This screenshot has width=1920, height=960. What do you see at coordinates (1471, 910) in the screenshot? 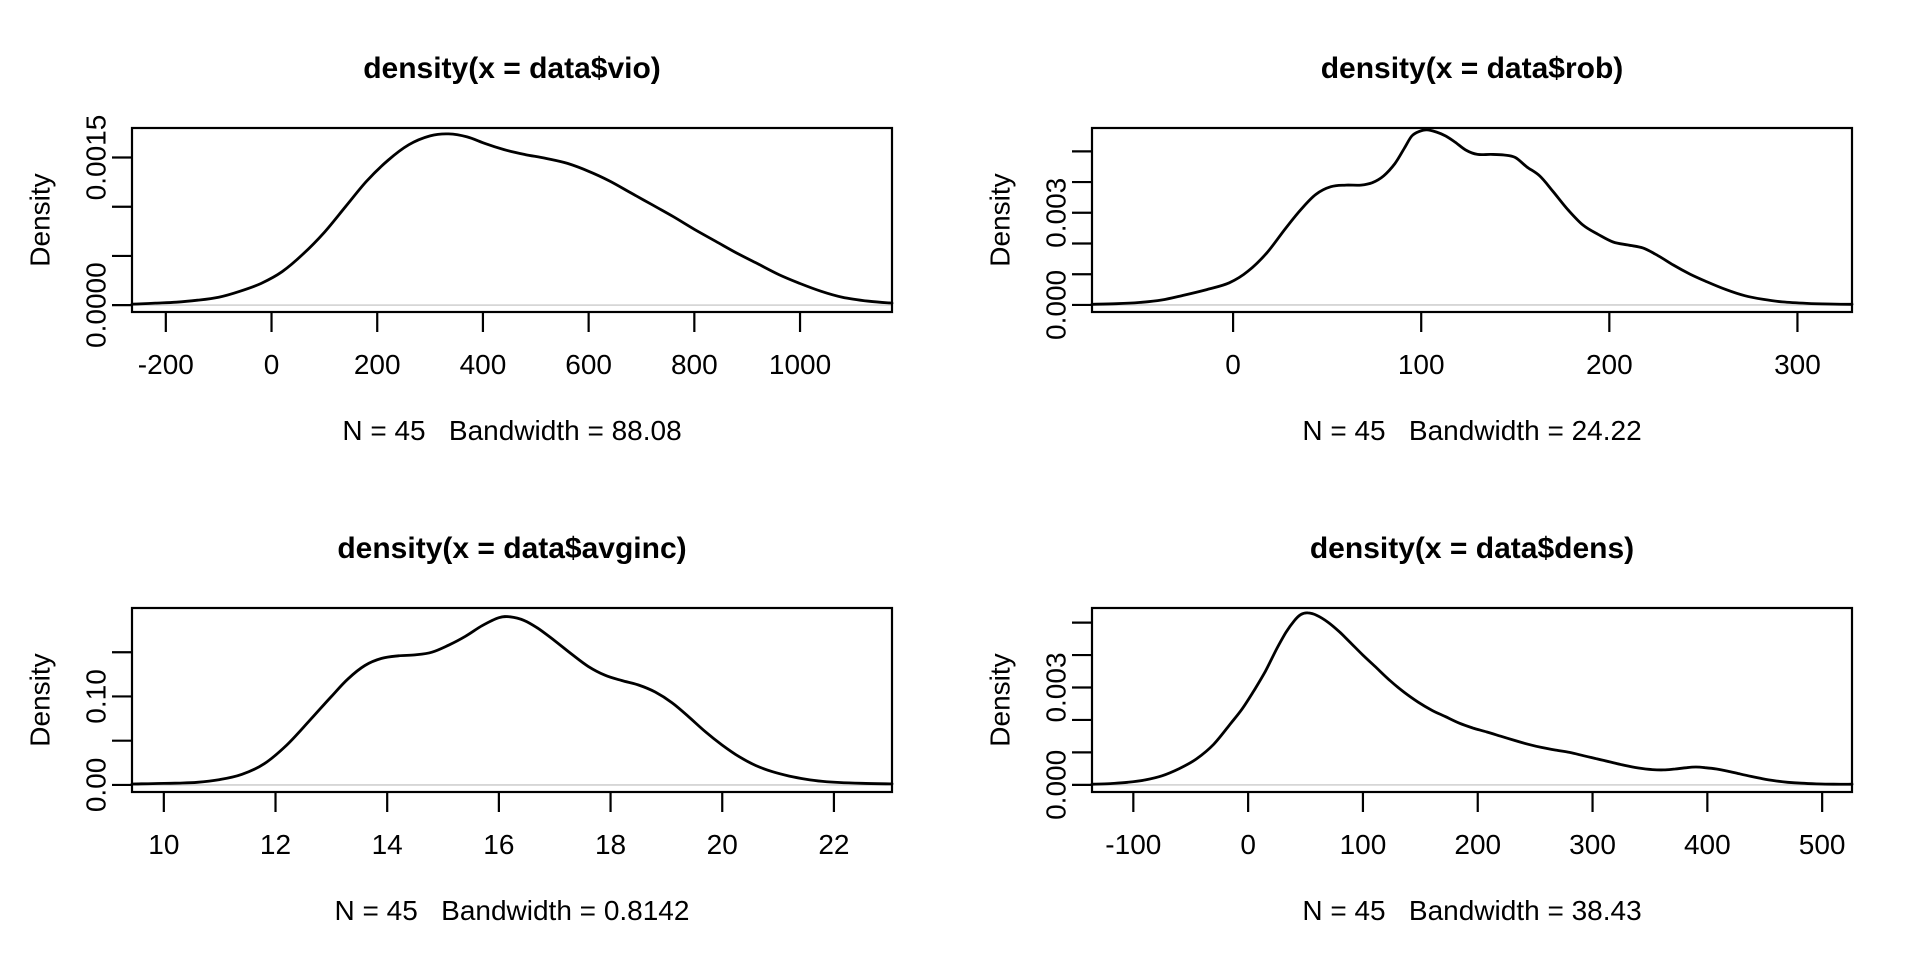
I see `subtitle-caption: N = 45 Bandwidth = 38.43` at bounding box center [1471, 910].